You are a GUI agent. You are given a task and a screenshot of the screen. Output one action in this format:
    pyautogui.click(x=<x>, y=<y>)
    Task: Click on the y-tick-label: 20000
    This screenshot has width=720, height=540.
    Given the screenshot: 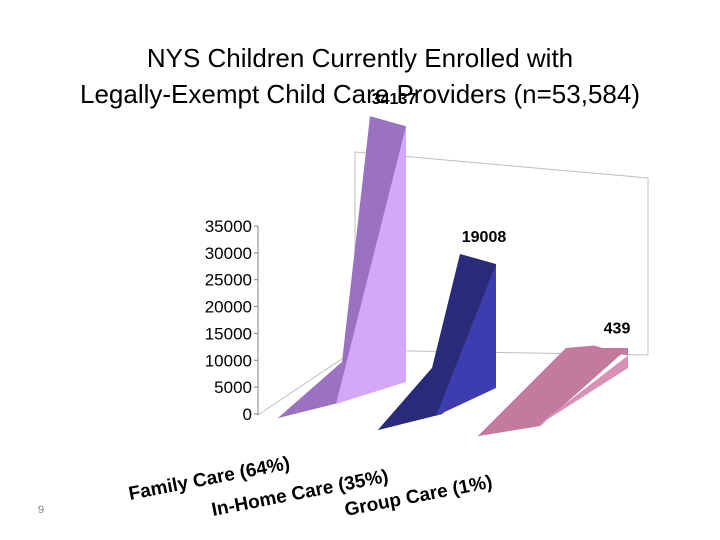 What is the action you would take?
    pyautogui.click(x=228, y=307)
    